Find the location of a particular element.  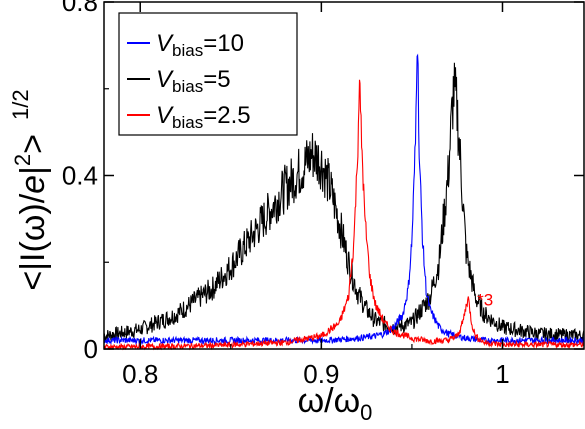

y-axis-label-sup2: 1/2 is located at coordinates (20, 104).